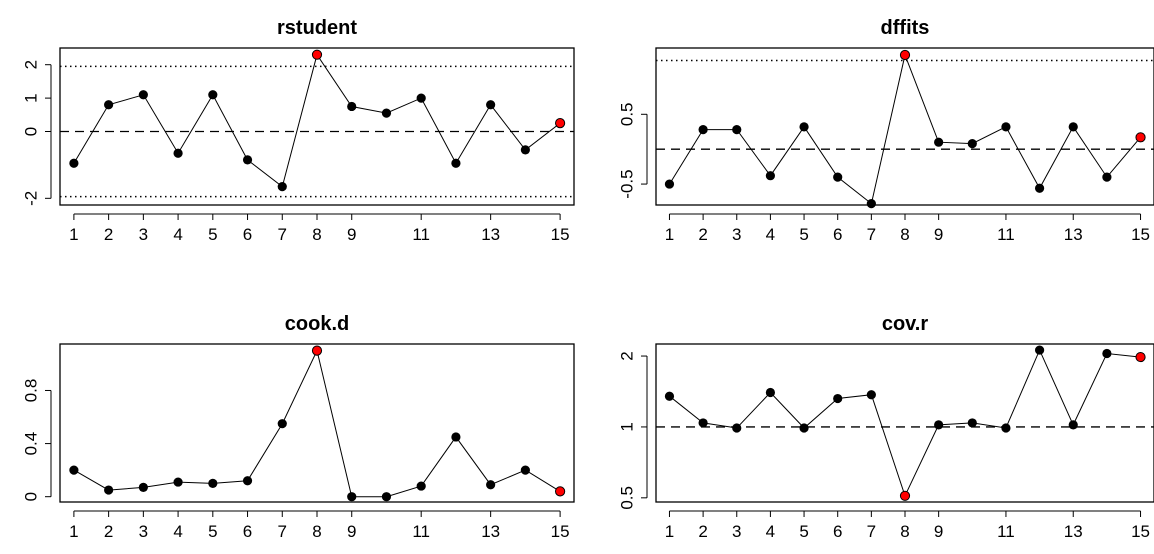  What do you see at coordinates (1073, 234) in the screenshot?
I see `dffits-x-tick-label: 13` at bounding box center [1073, 234].